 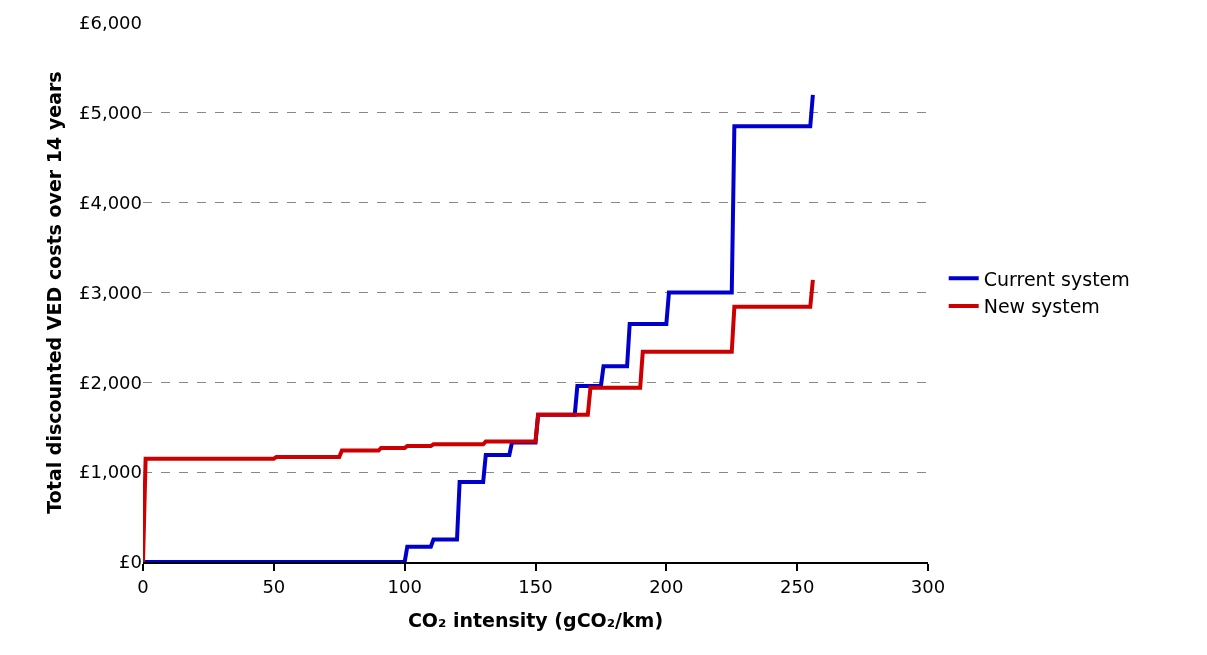 I want to click on x-tick-label: 300, so click(x=928, y=586).